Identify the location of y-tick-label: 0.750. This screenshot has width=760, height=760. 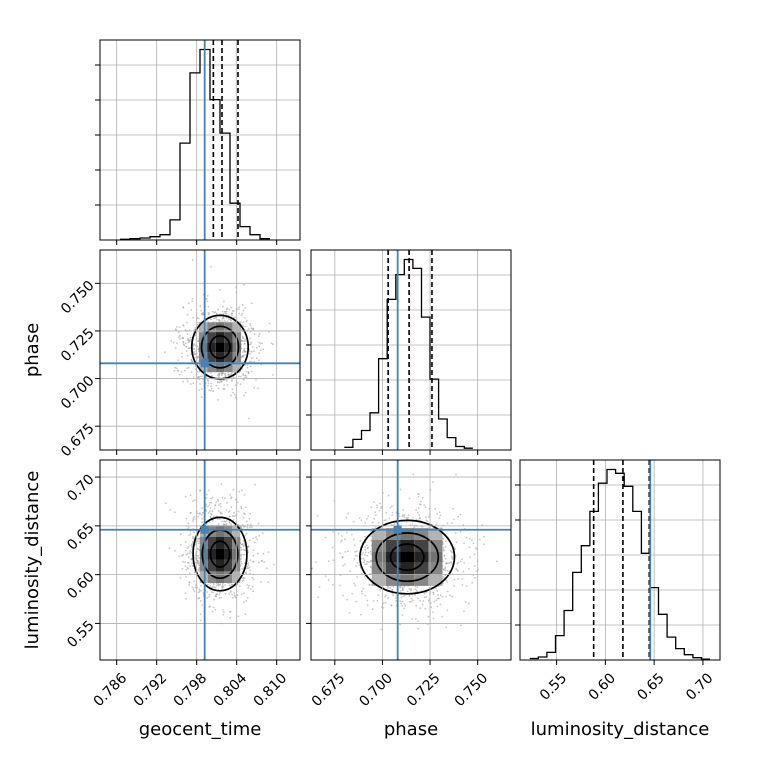
(78, 298).